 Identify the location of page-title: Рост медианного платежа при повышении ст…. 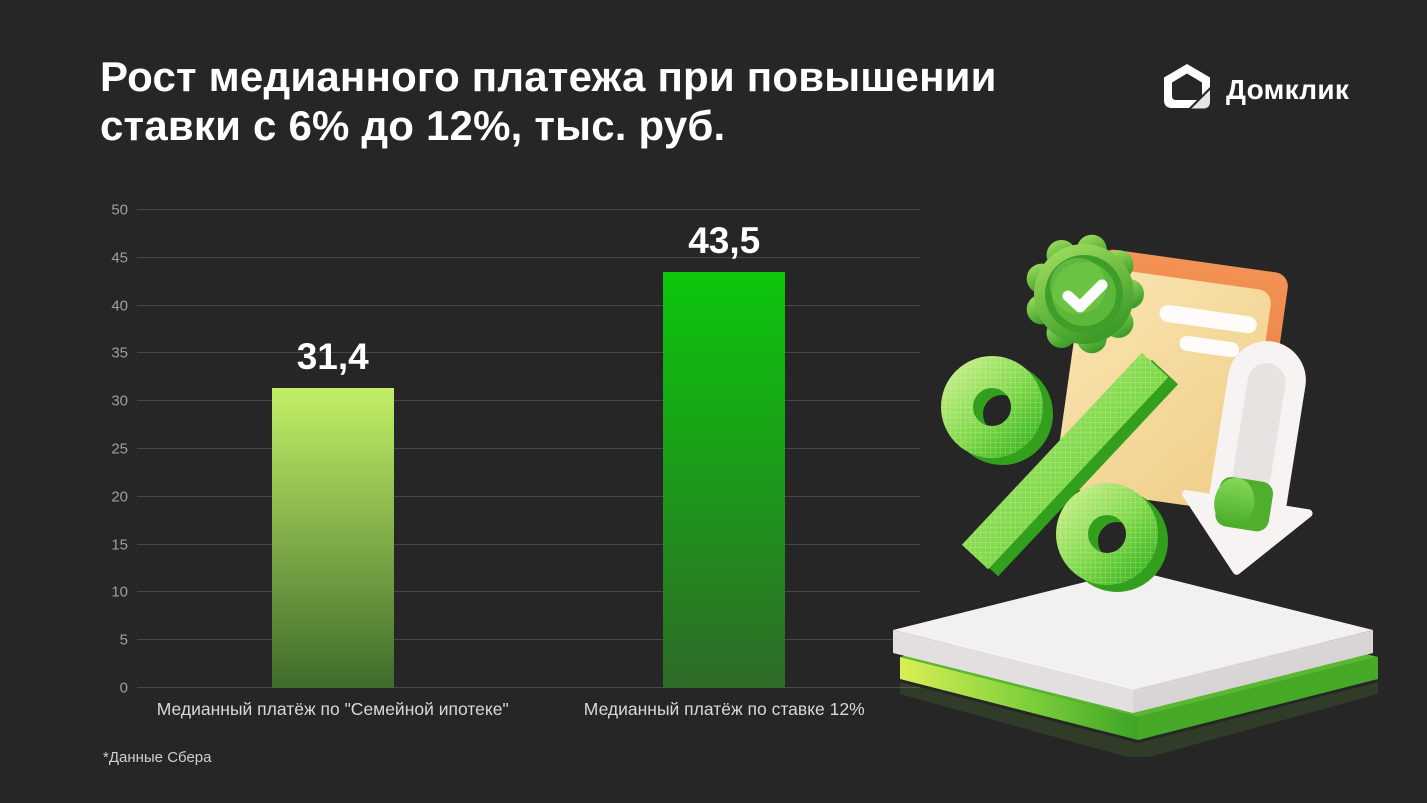
(620, 101).